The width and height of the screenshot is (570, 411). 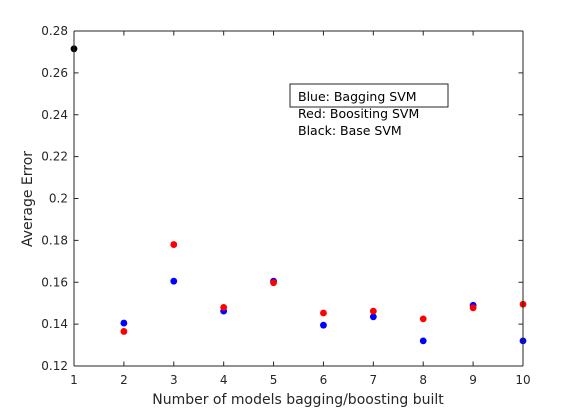 What do you see at coordinates (298, 400) in the screenshot?
I see `x-axis-label: Number of models bagging/boosting built` at bounding box center [298, 400].